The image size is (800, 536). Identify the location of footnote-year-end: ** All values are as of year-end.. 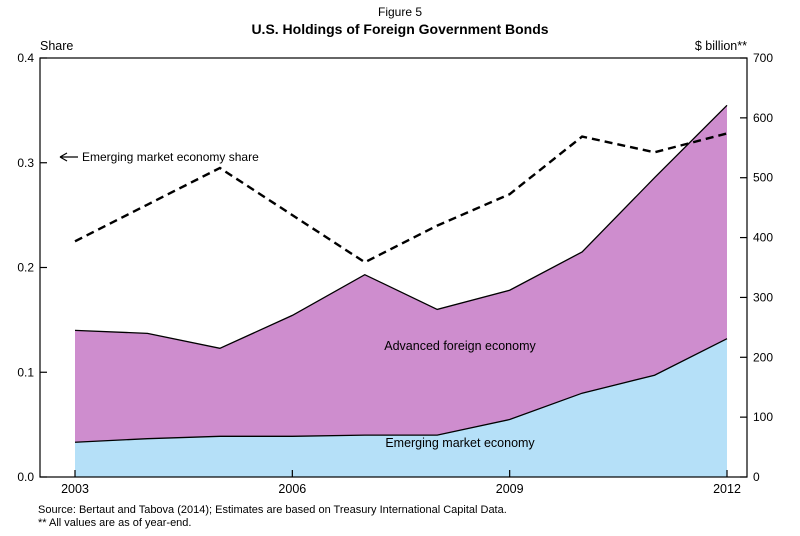
(114, 523).